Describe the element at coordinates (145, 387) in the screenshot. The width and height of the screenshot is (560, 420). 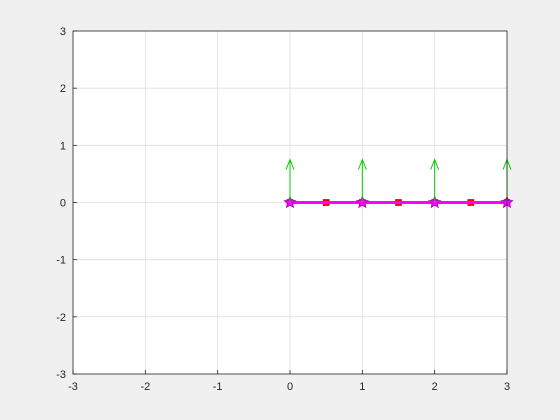
I see `x-tick-label: -2` at that location.